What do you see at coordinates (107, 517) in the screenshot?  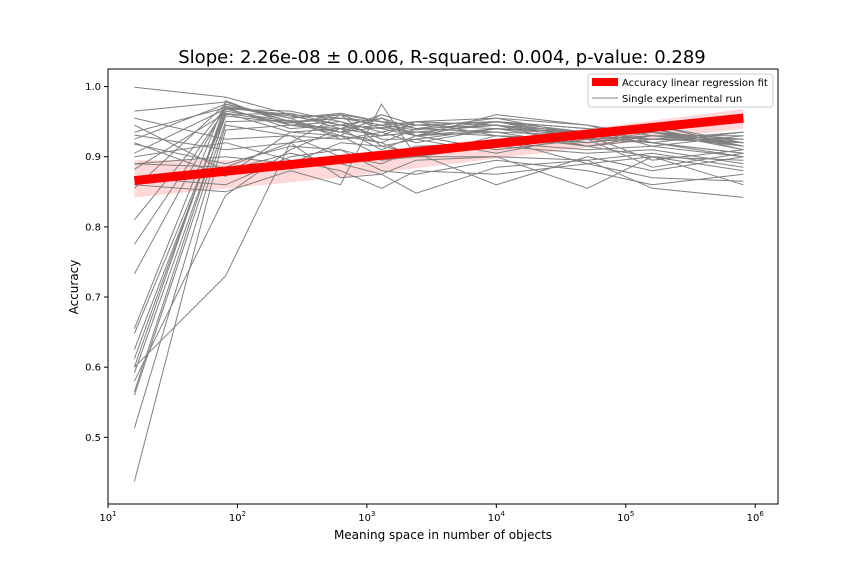 I see `x-tick-label: 10¹` at bounding box center [107, 517].